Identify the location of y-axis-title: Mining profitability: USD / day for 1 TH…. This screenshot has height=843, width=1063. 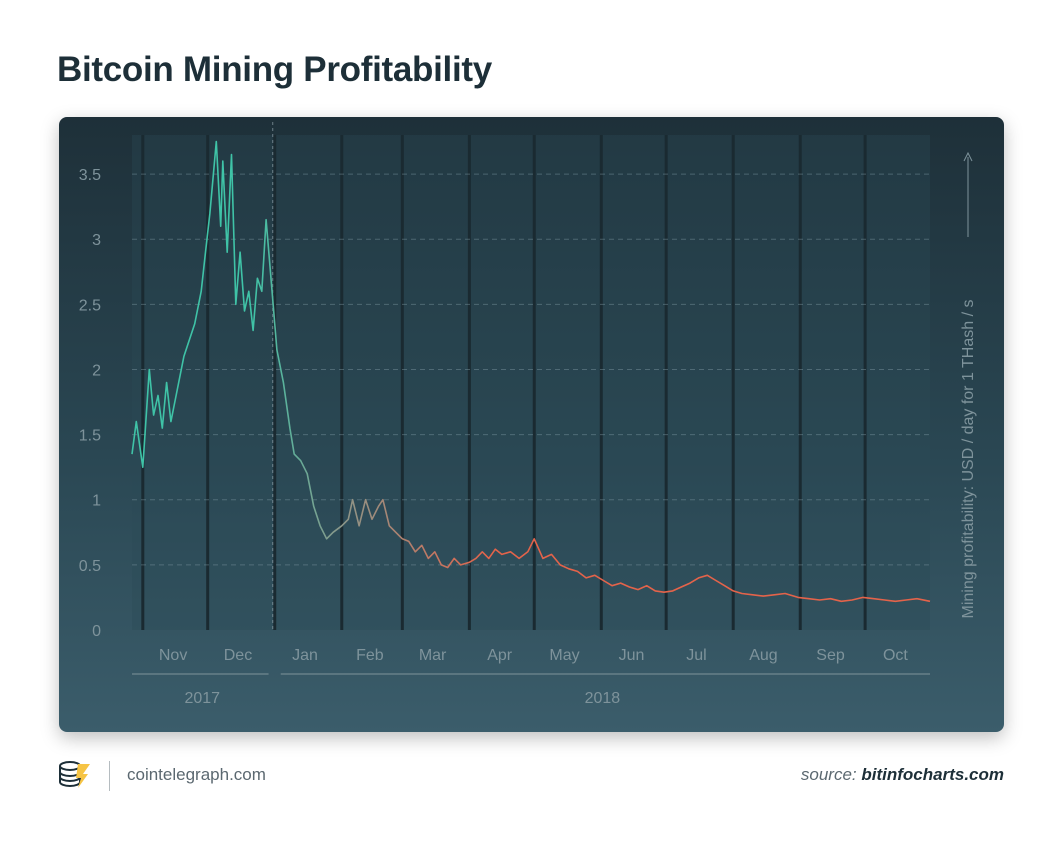
(968, 459).